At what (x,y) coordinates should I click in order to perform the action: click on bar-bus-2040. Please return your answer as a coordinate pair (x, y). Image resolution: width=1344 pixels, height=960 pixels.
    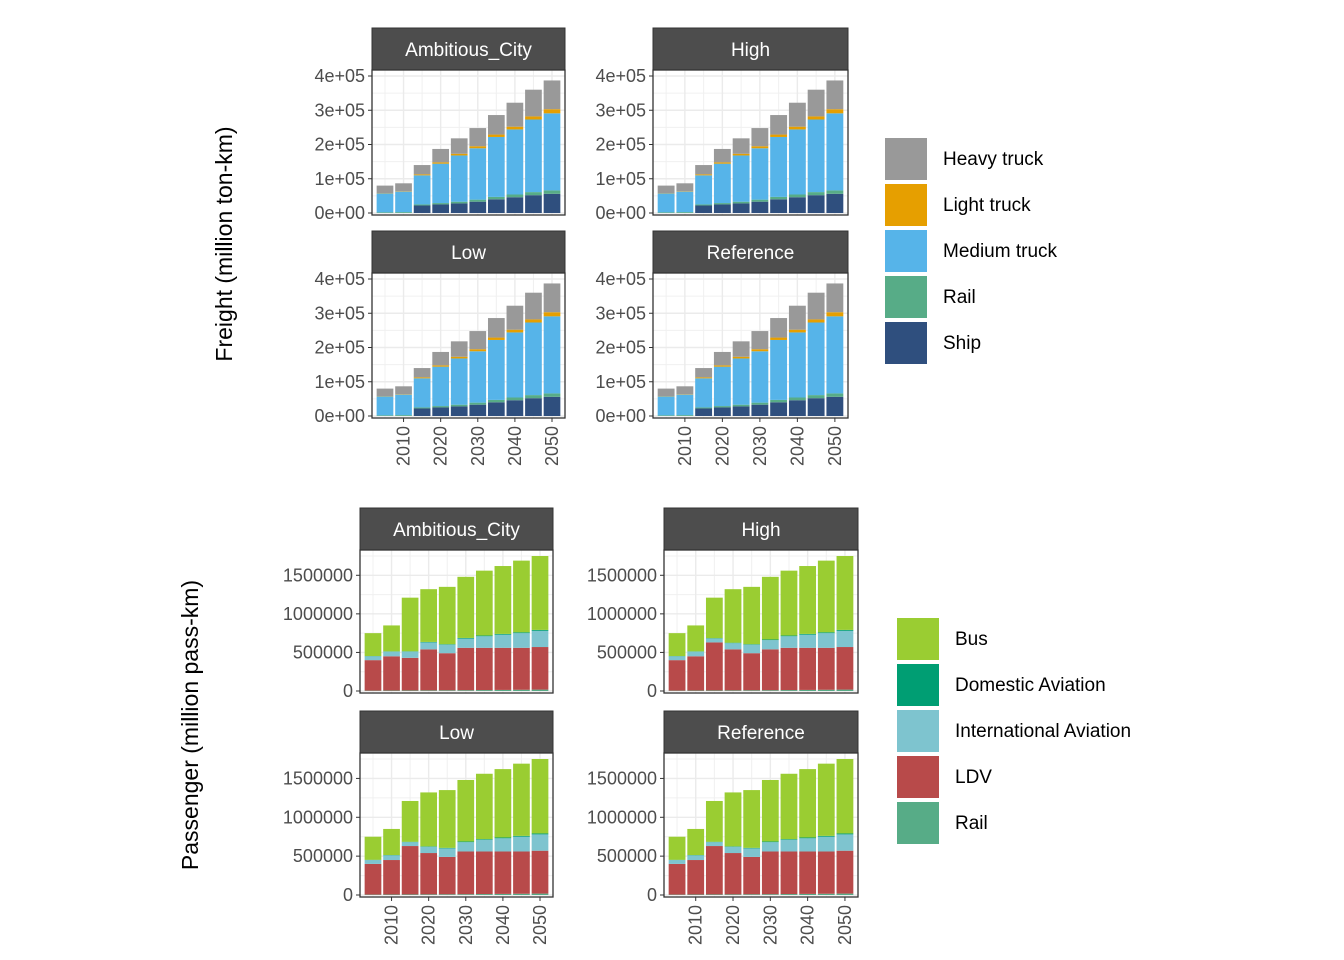
    Looking at the image, I should click on (503, 600).